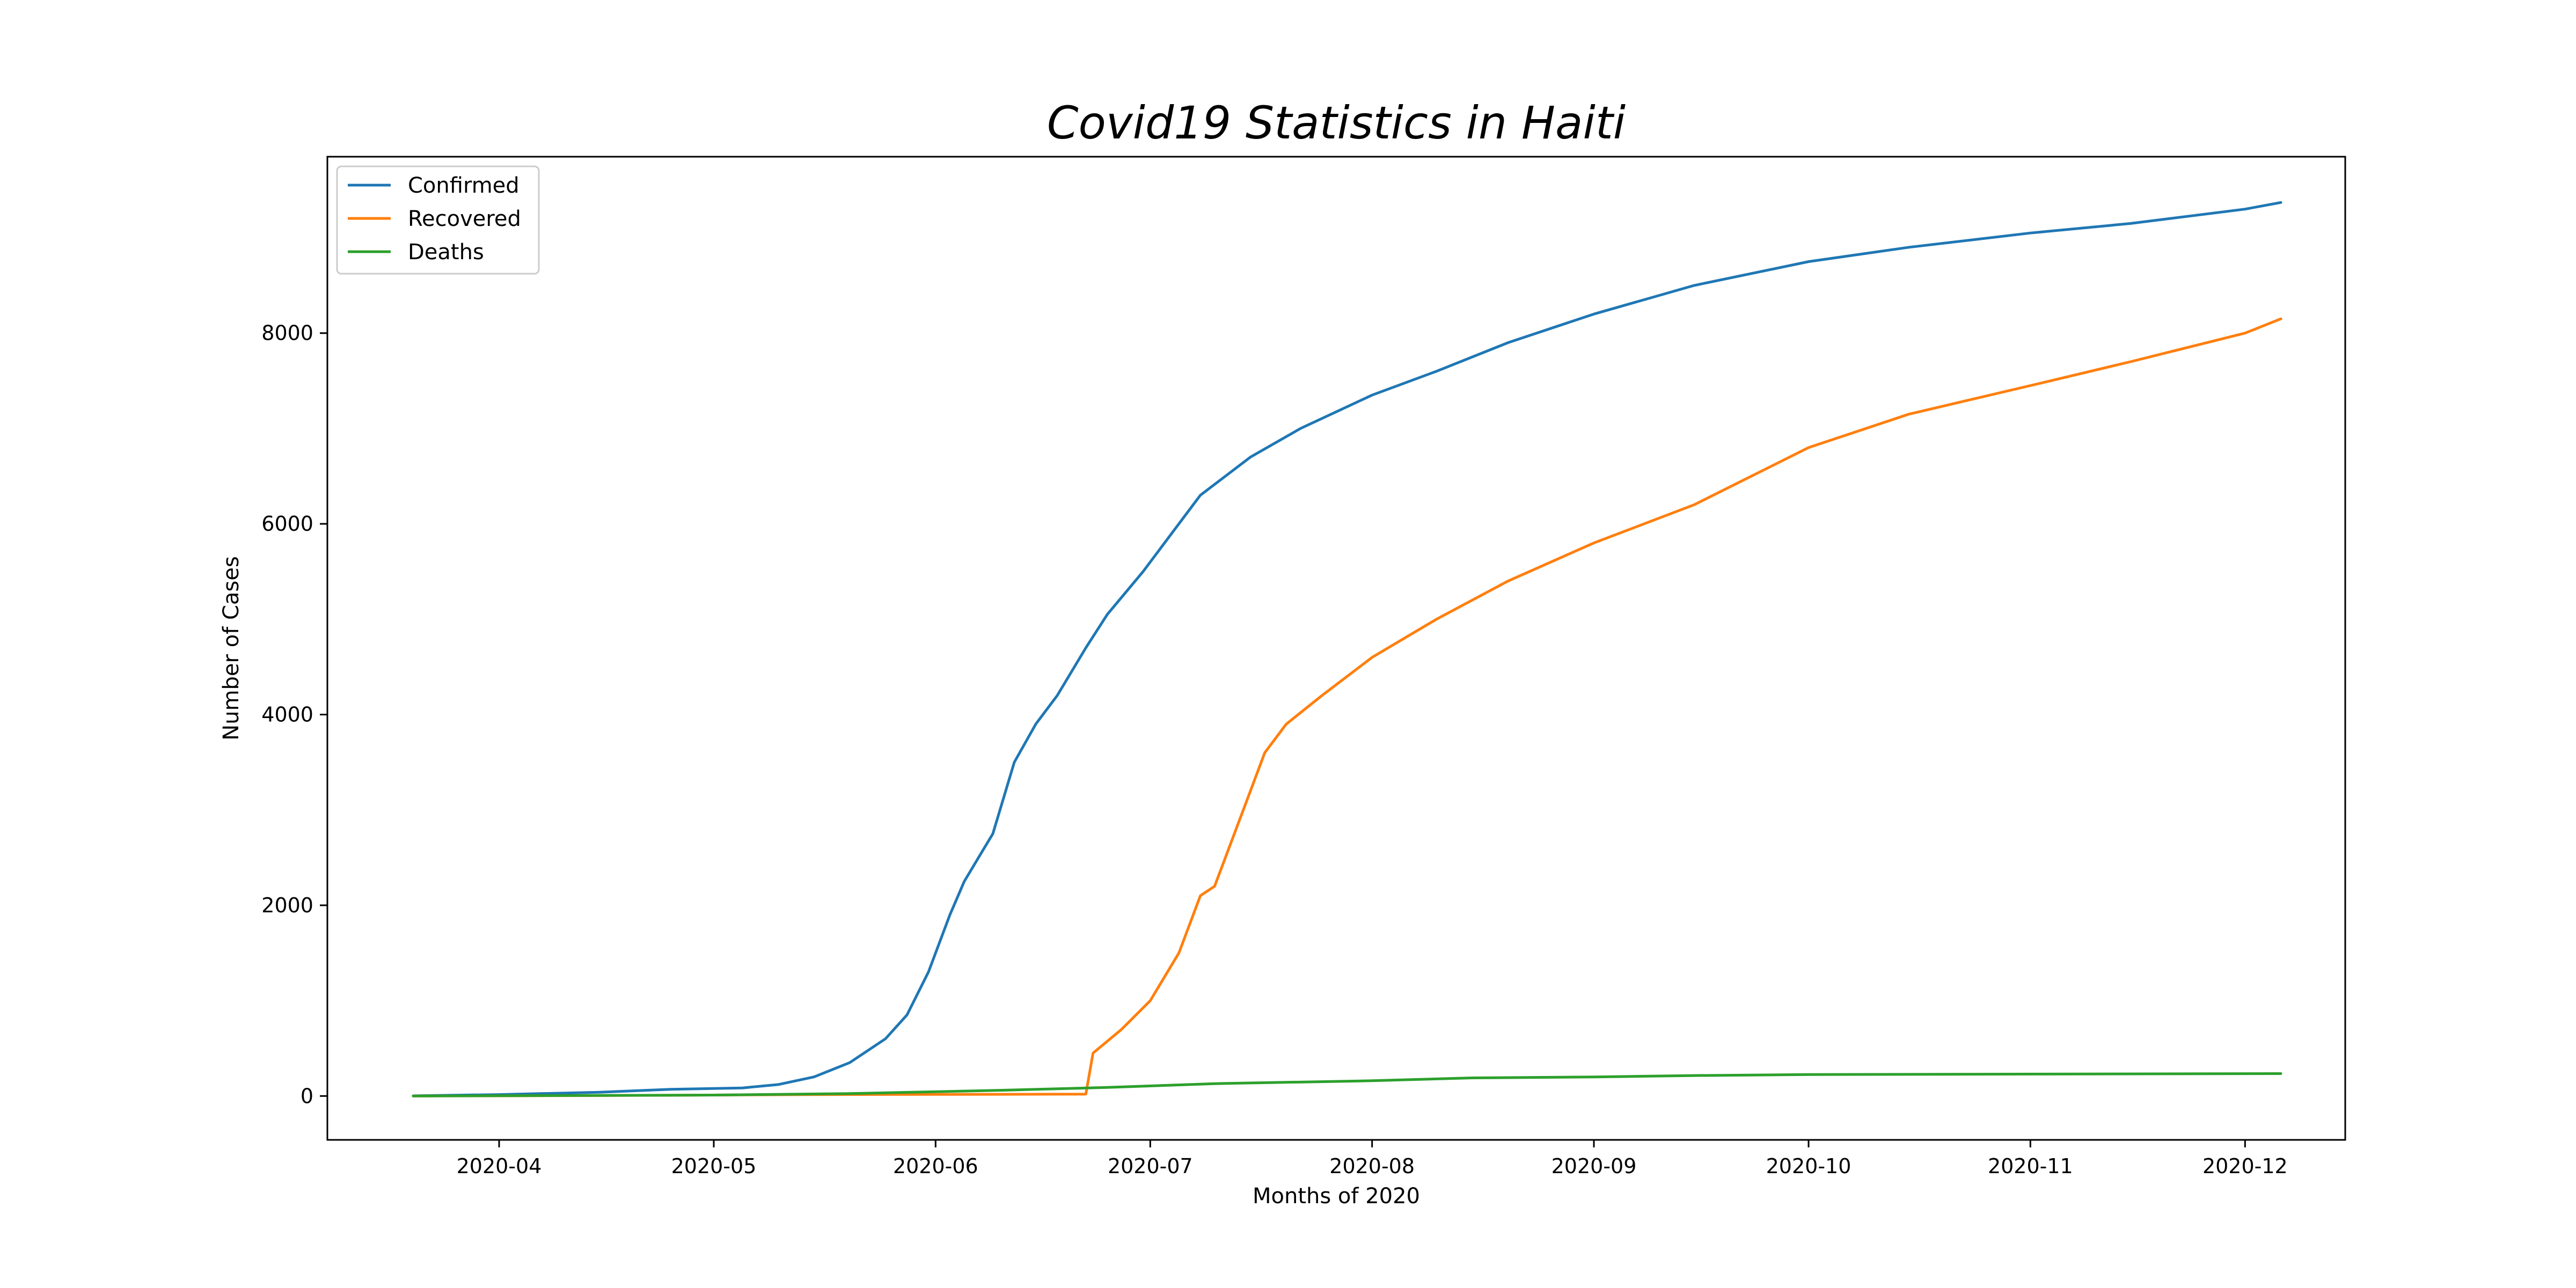 Image resolution: width=2576 pixels, height=1288 pixels. Describe the element at coordinates (307, 1096) in the screenshot. I see `y-tick-label: 0` at that location.